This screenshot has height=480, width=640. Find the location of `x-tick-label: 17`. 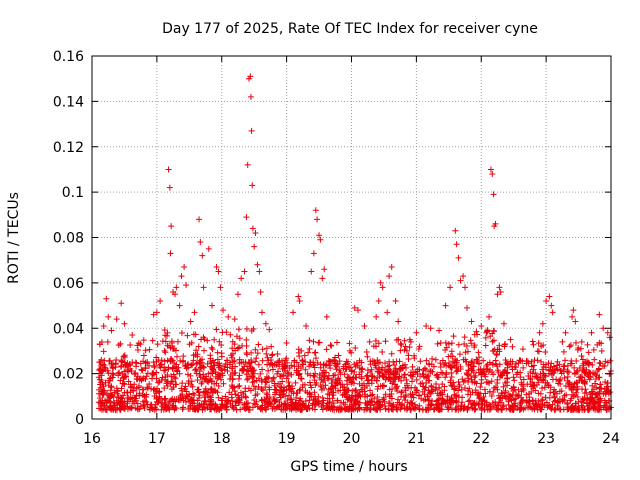

x-tick-label: 17 is located at coordinates (157, 439).